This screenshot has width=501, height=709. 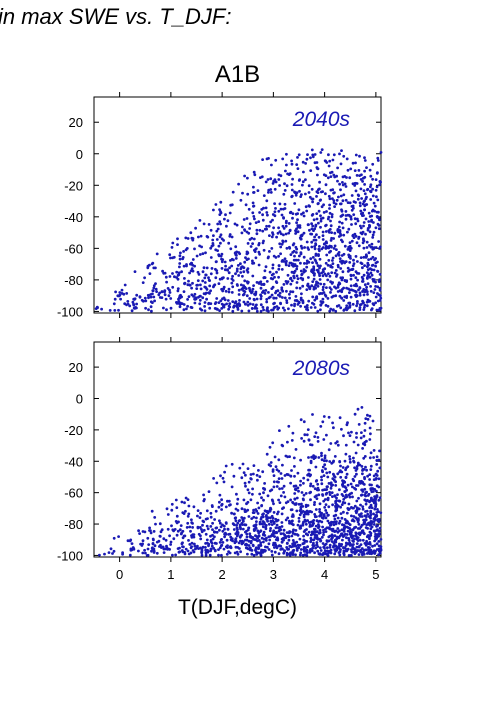 I want to click on x-tick-label: 0, so click(x=119, y=574).